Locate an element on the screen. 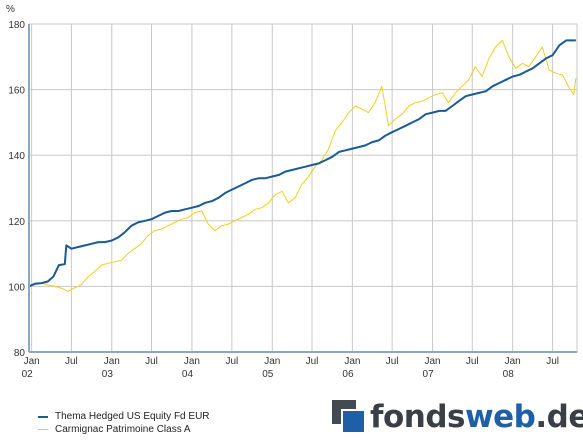  x-year-label: 02 is located at coordinates (28, 374).